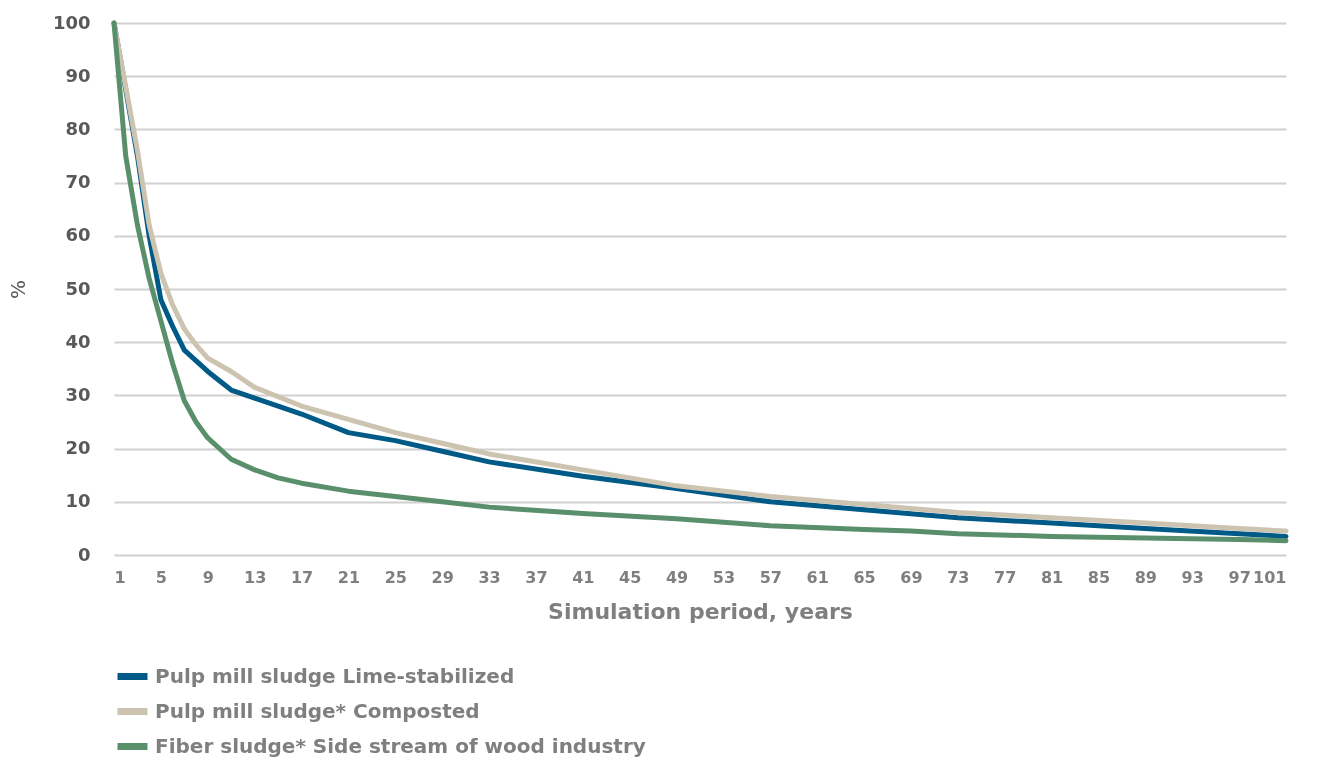  I want to click on x-tick-label: 61, so click(817, 577).